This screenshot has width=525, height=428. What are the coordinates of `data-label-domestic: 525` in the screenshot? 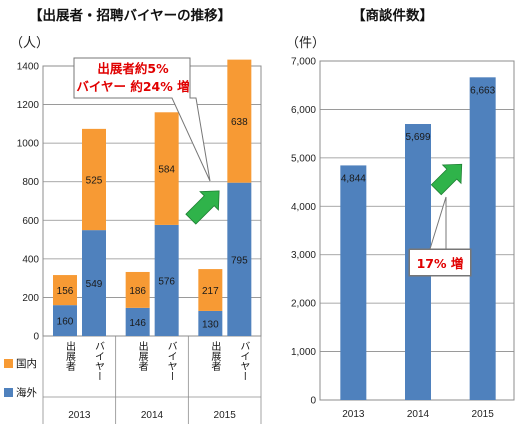 It's located at (94, 180).